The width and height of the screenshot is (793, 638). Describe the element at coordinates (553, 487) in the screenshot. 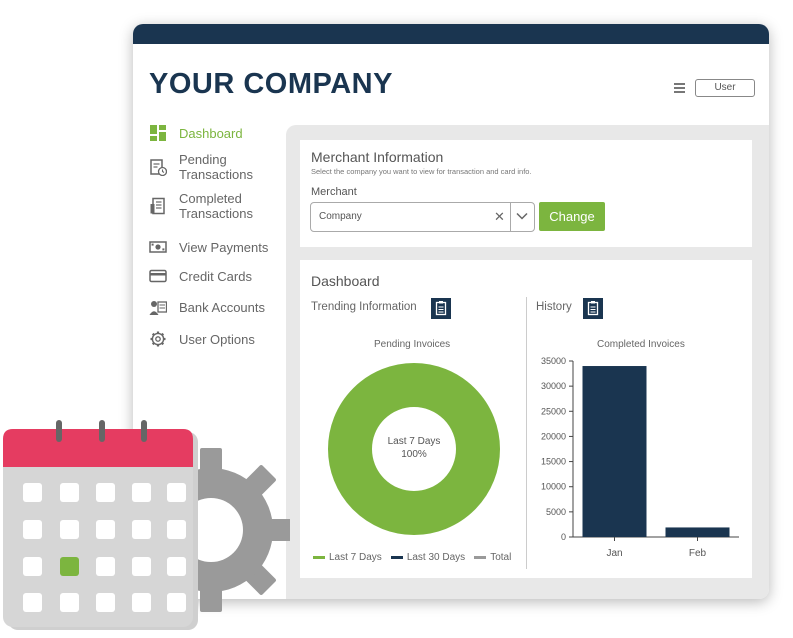

I see `y-tick-label: 10000` at that location.